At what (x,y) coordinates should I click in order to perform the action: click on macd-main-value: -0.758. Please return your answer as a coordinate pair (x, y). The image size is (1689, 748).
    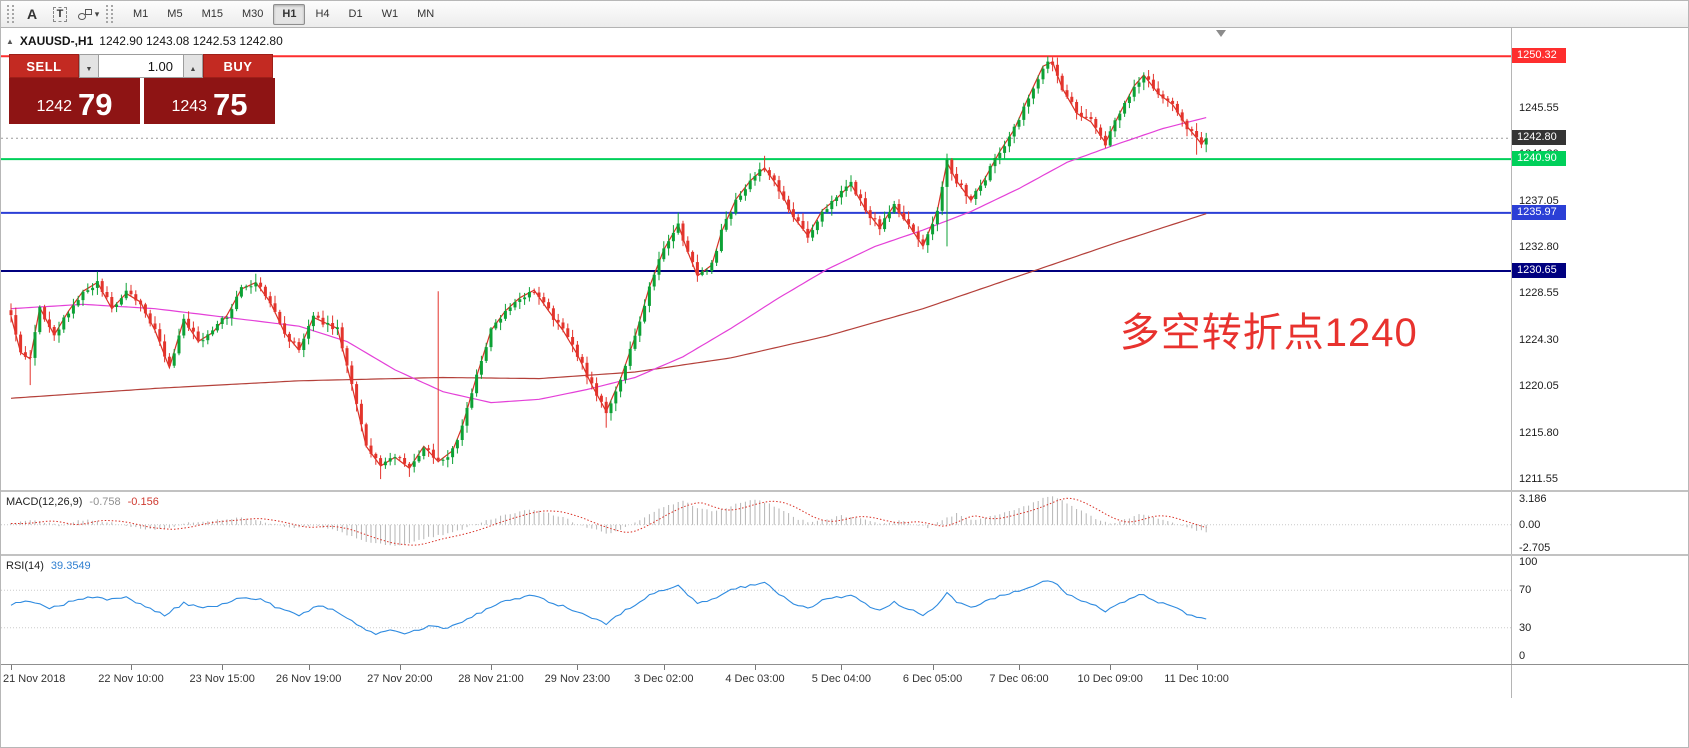
    Looking at the image, I should click on (105, 502).